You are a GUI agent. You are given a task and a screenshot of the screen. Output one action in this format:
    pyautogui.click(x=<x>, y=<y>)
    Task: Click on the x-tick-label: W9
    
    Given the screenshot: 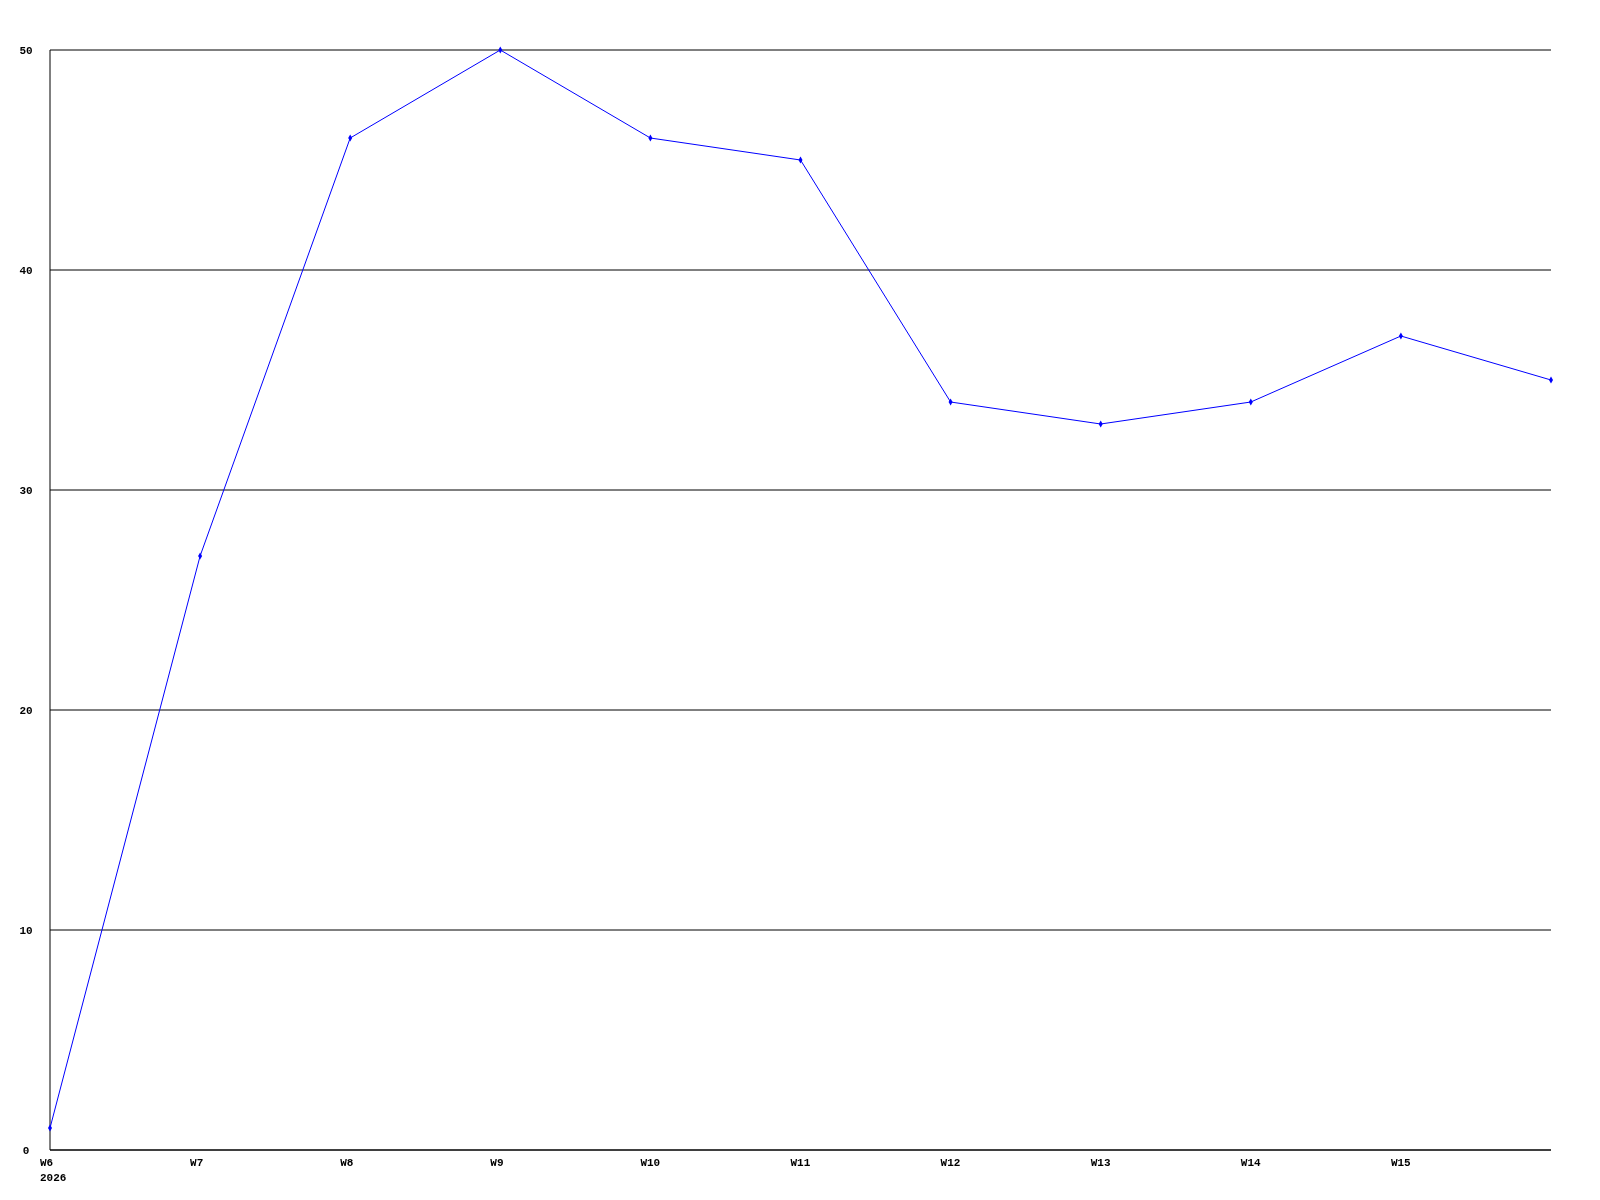 What is the action you would take?
    pyautogui.click(x=497, y=1163)
    